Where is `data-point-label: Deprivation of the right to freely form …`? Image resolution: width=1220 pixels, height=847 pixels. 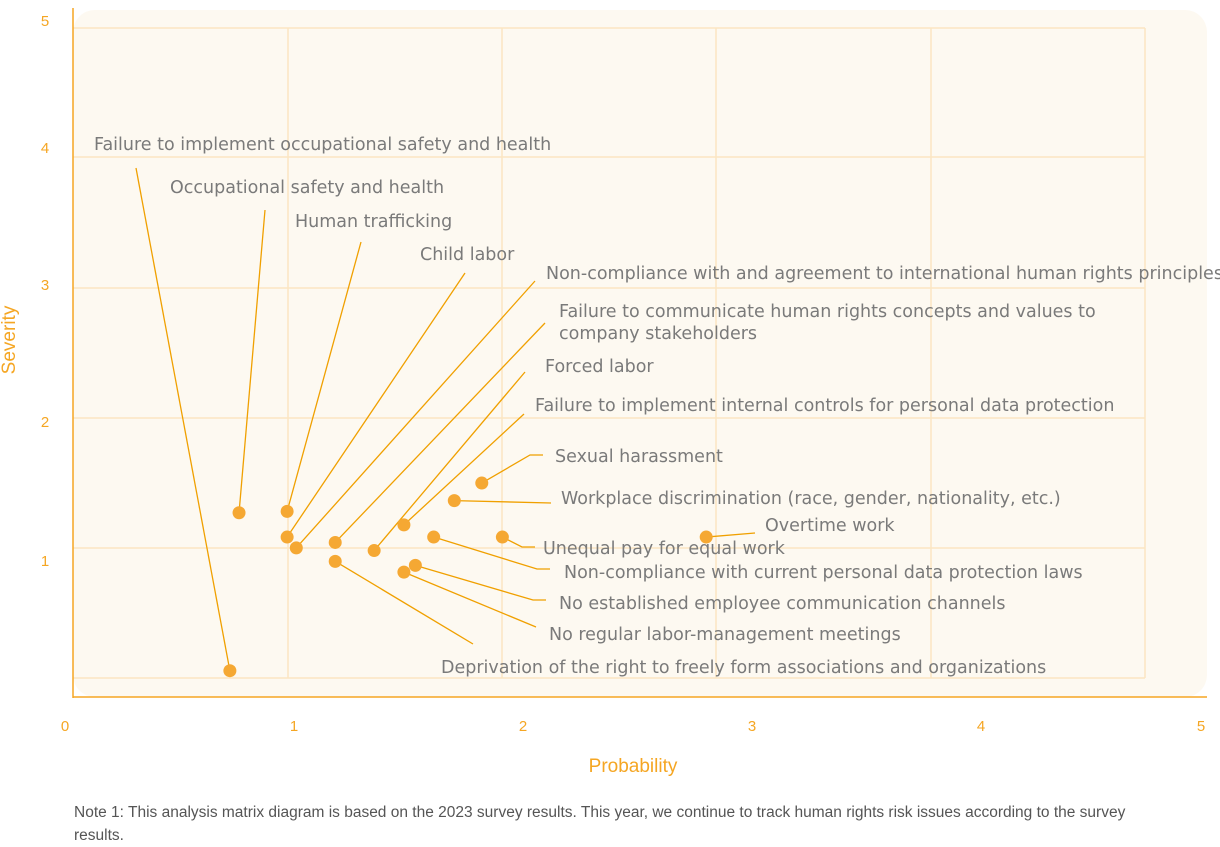
data-point-label: Deprivation of the right to freely form … is located at coordinates (743, 668).